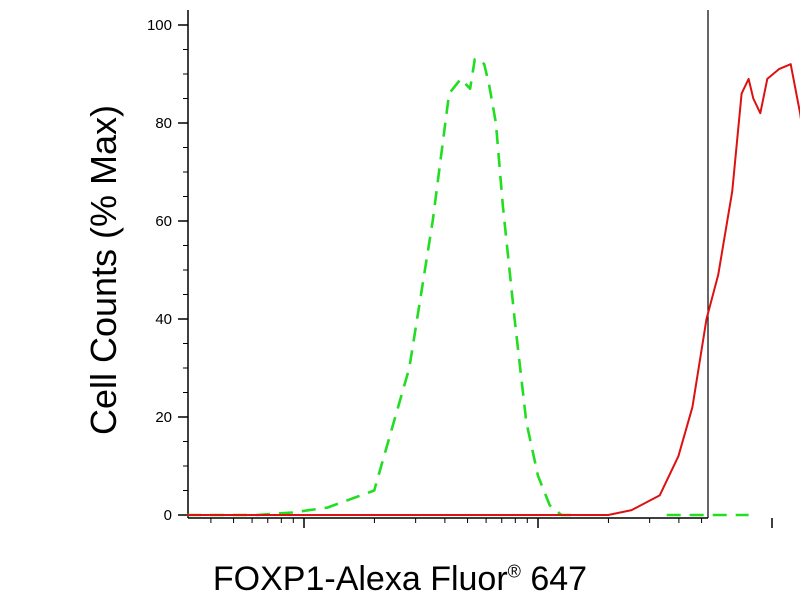 The height and width of the screenshot is (600, 800). I want to click on y-tick-label: 40, so click(163, 319).